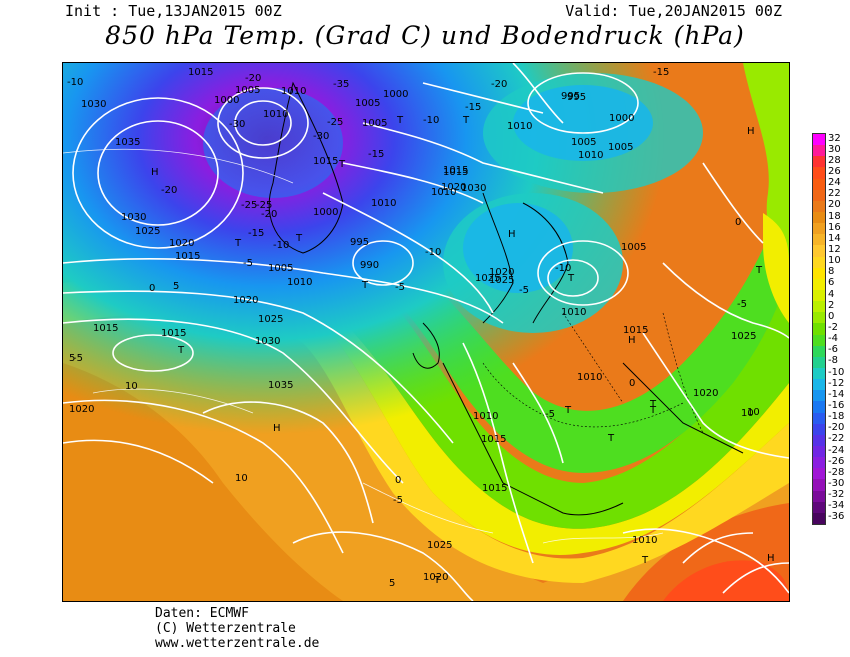 The image size is (850, 657). Describe the element at coordinates (836, 417) in the screenshot. I see `legend-label: -18` at that location.